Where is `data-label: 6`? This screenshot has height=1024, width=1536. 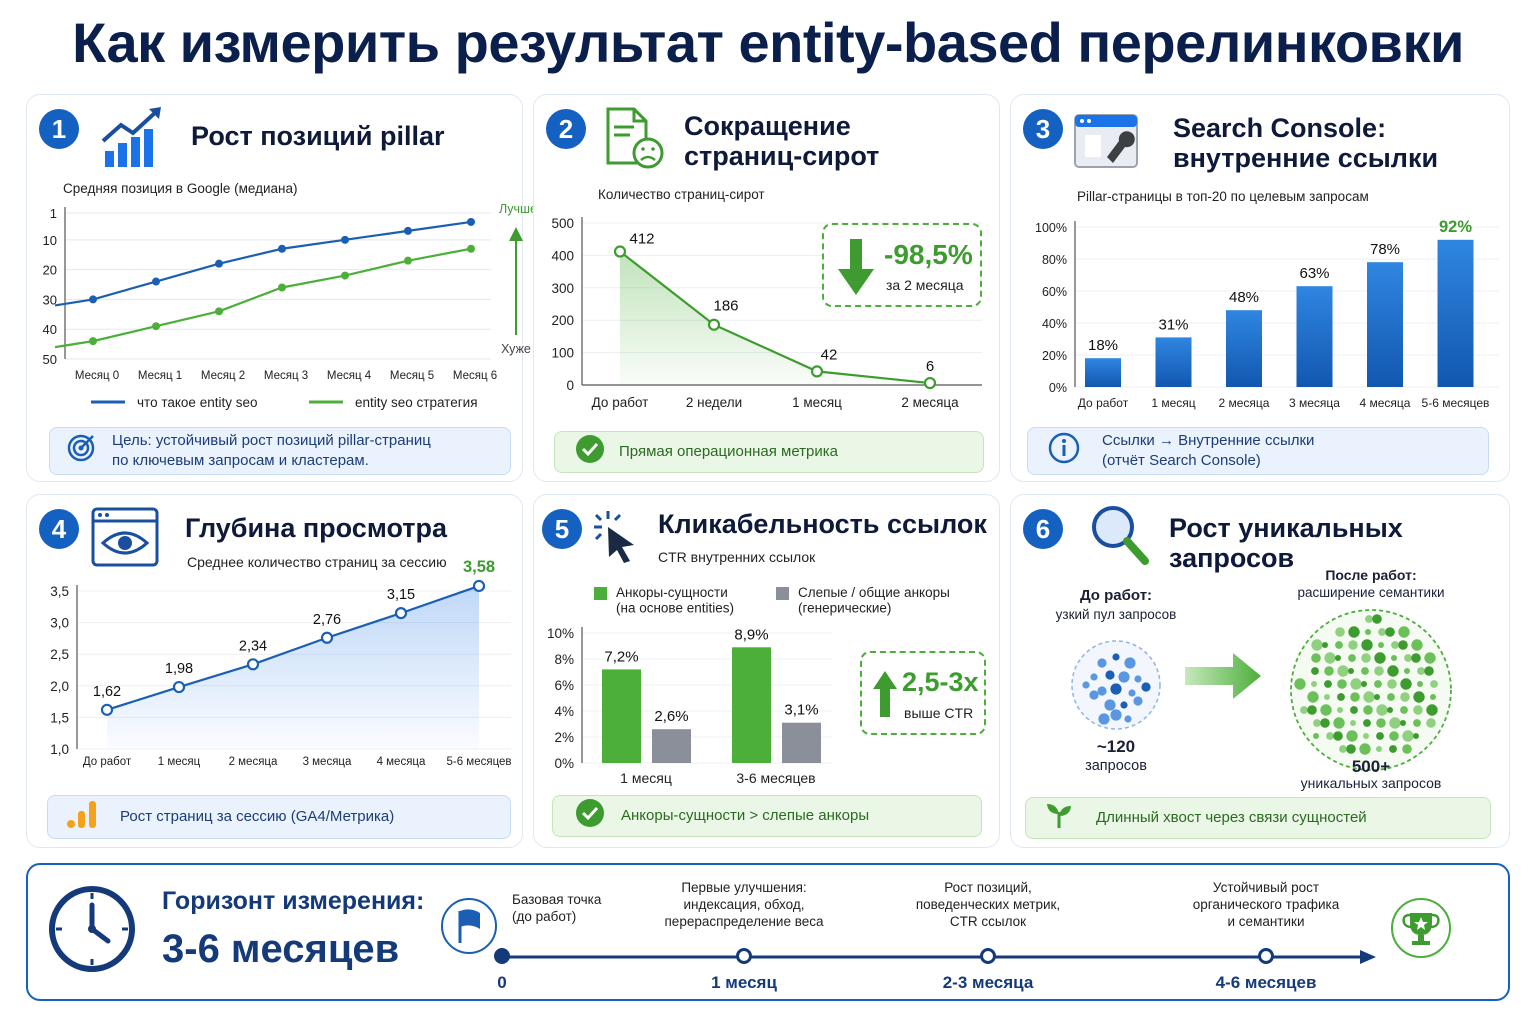 data-label: 6 is located at coordinates (930, 366).